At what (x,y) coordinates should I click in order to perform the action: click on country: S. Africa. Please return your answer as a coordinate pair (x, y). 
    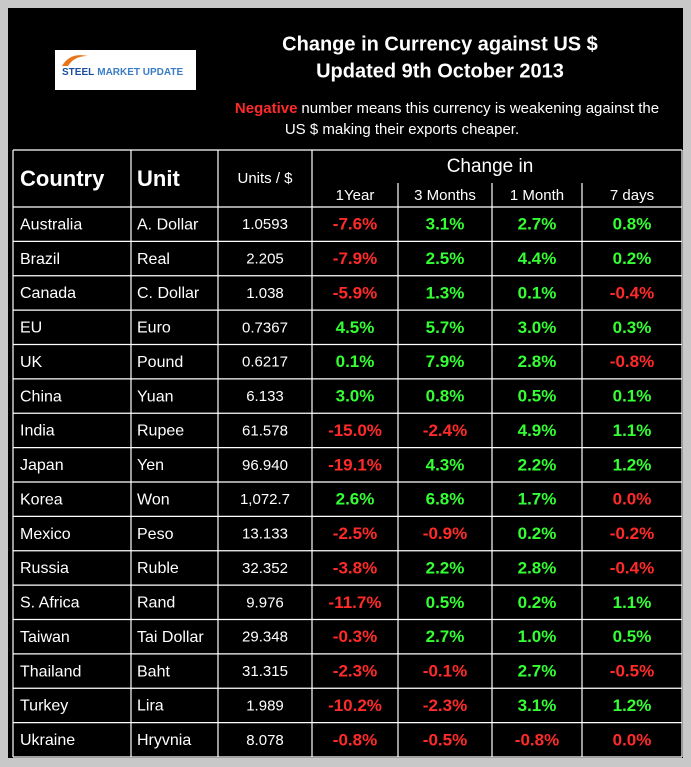
    Looking at the image, I should click on (50, 603).